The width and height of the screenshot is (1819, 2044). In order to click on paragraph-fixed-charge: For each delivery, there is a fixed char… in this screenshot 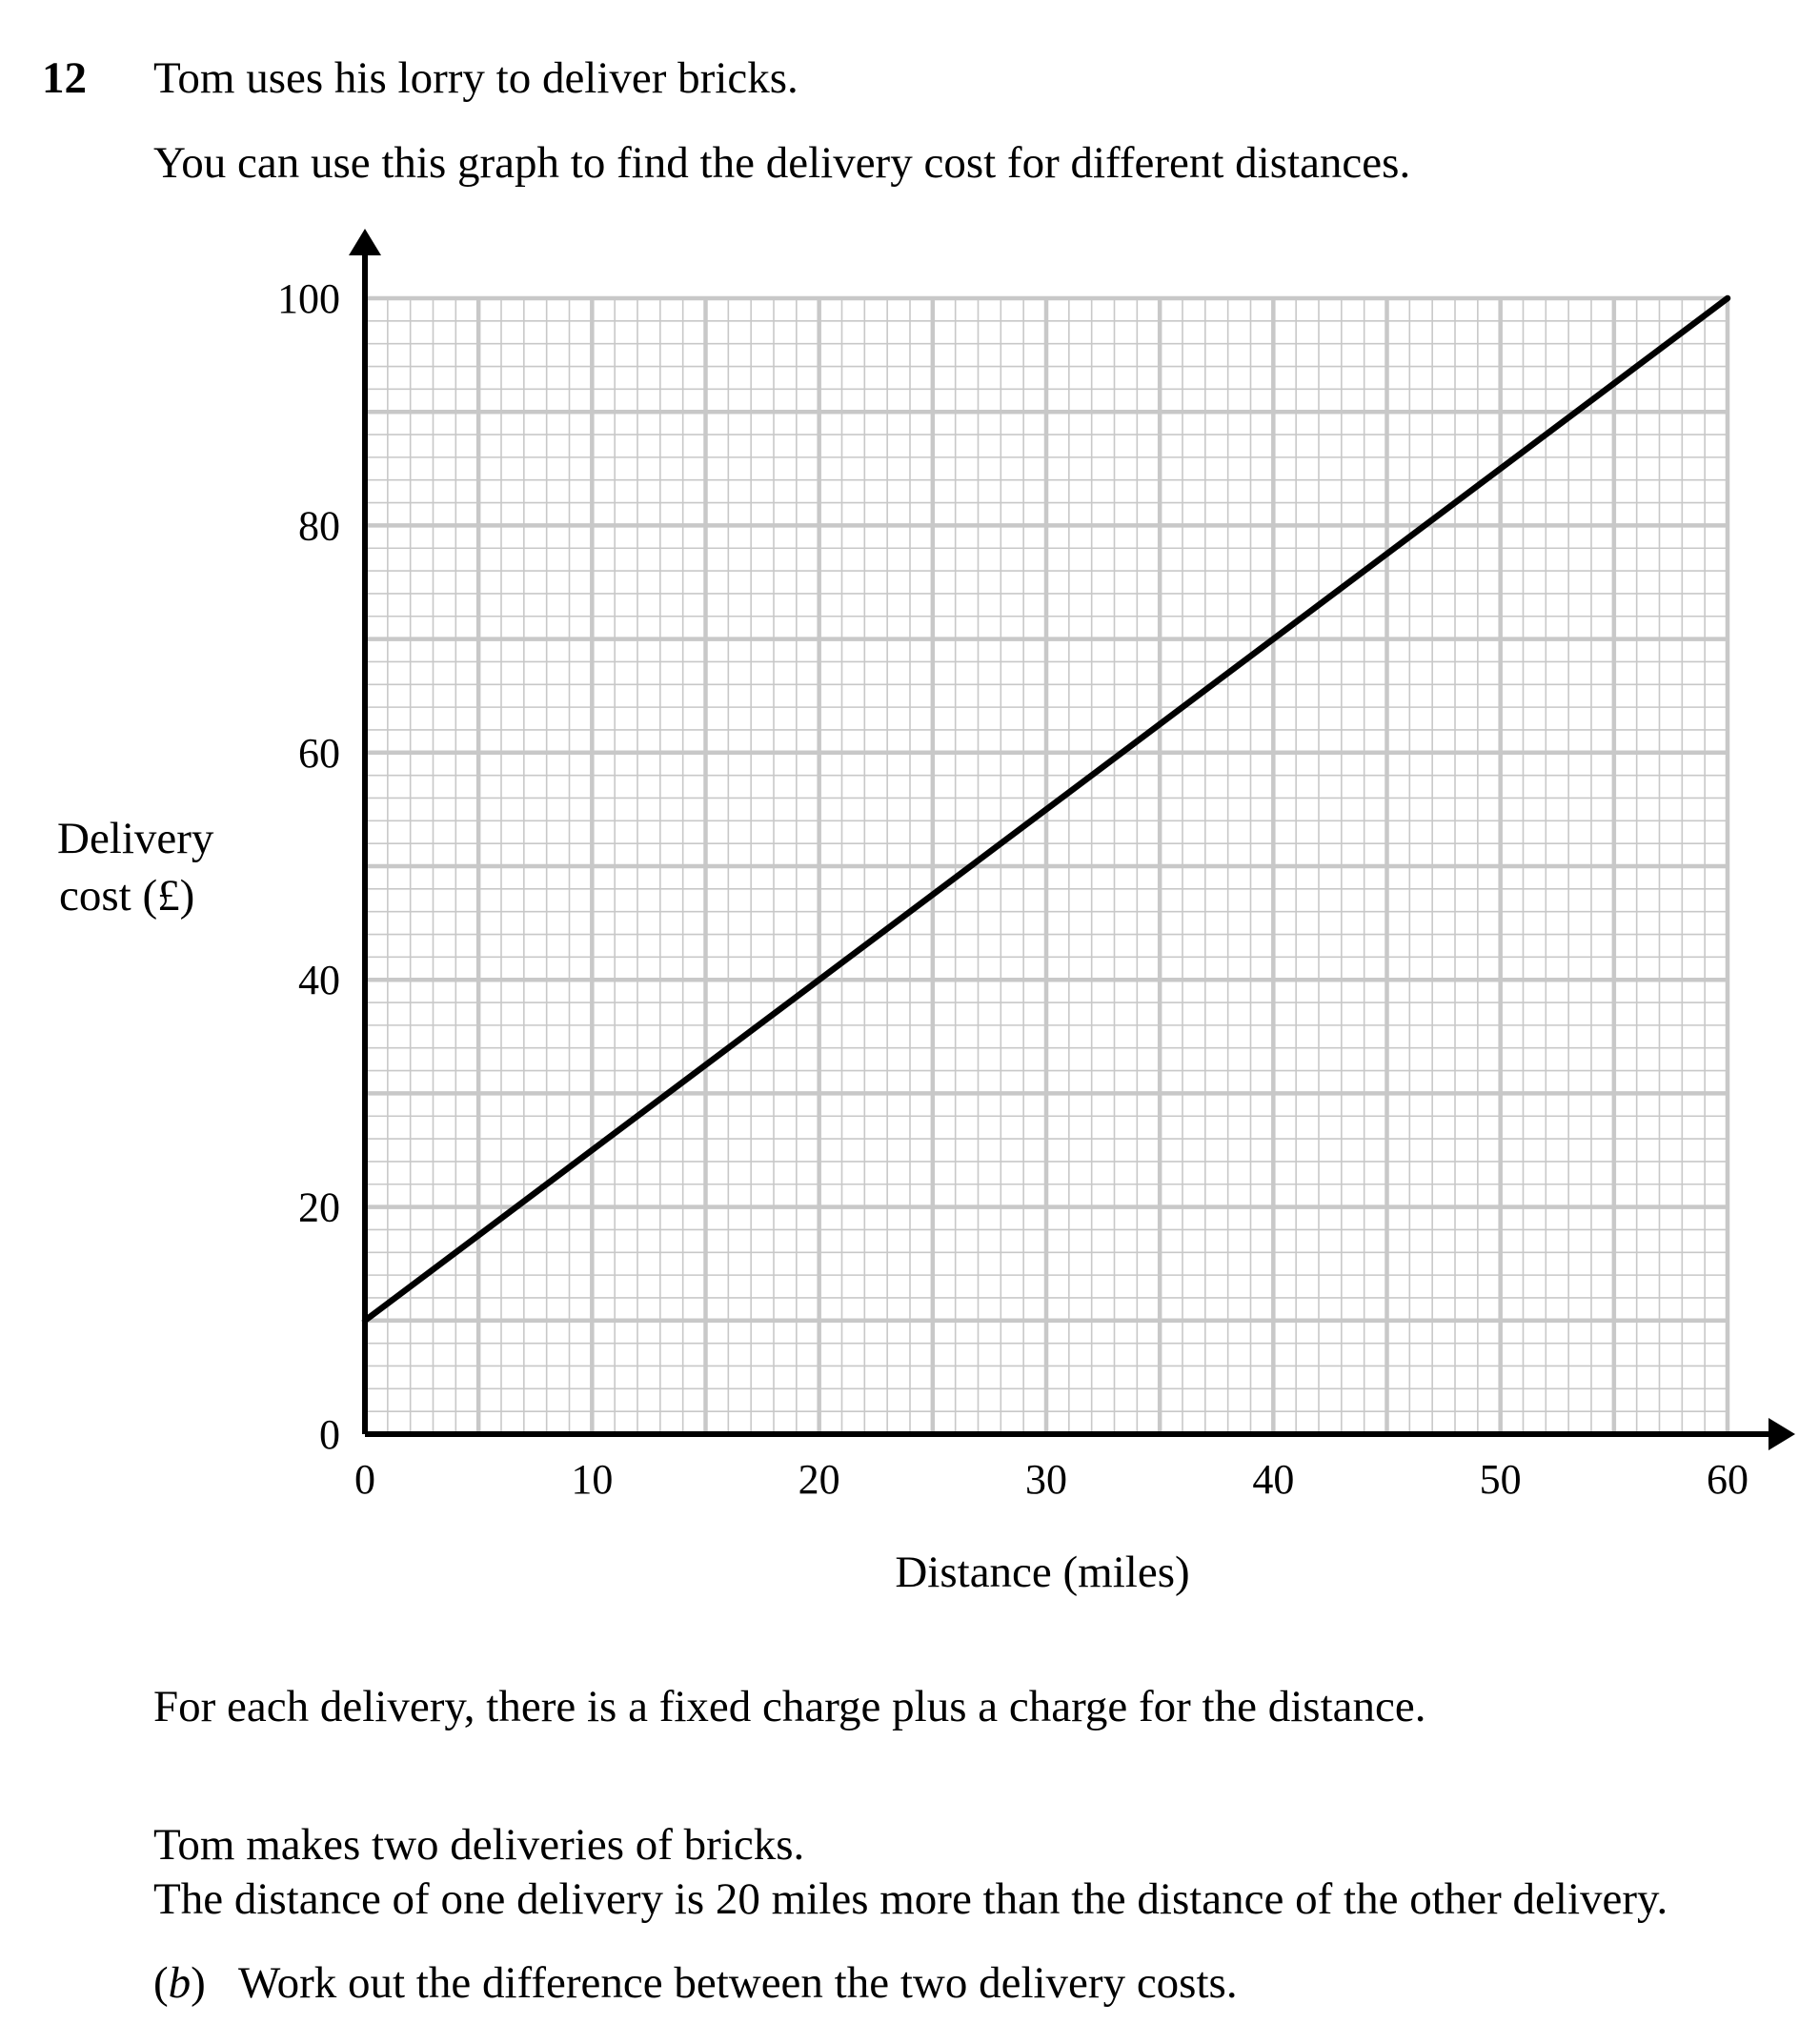, I will do `click(789, 1706)`.